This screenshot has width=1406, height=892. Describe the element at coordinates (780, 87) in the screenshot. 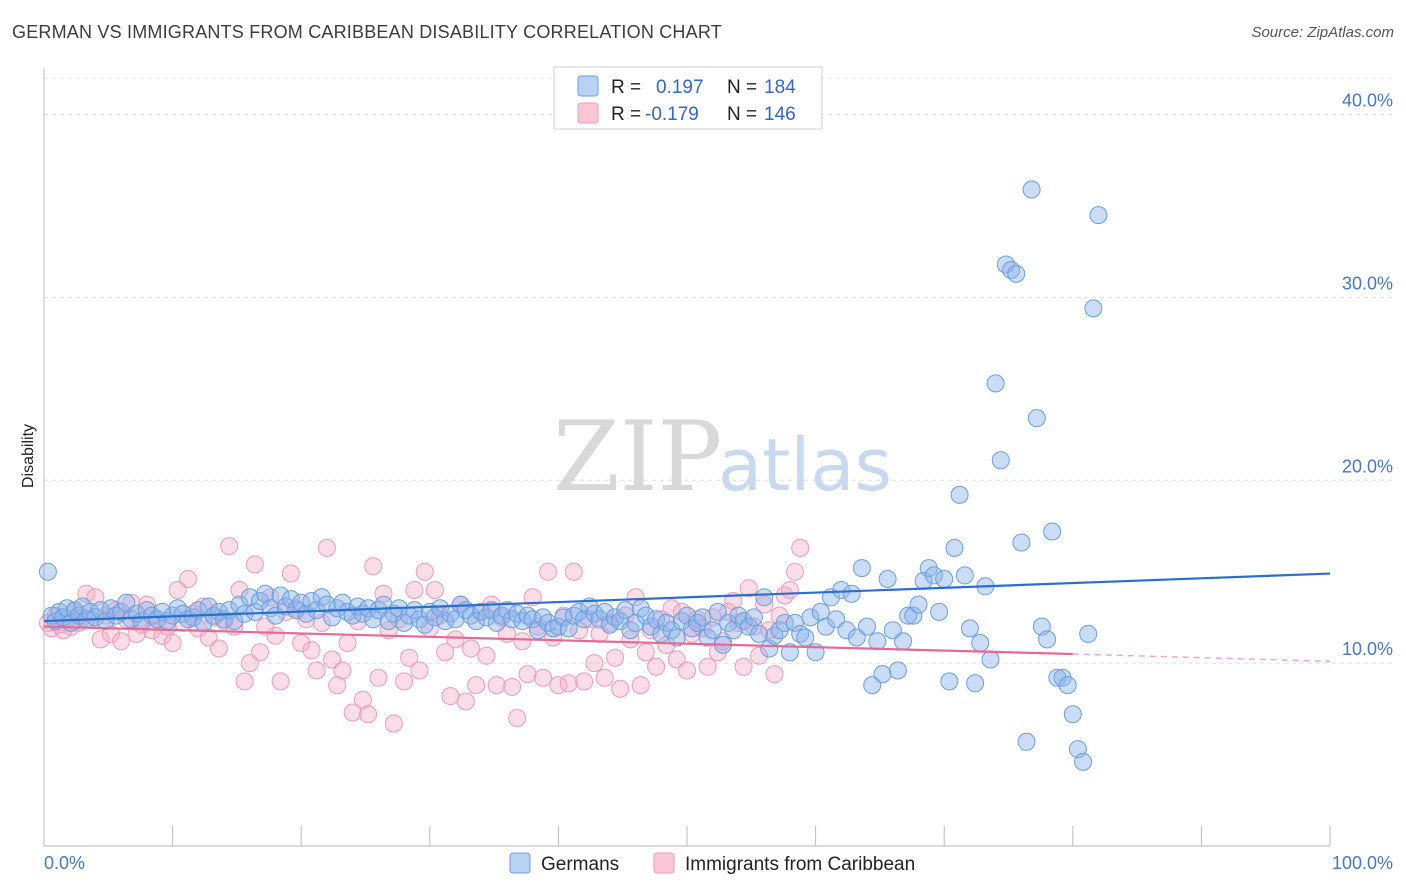

I see `legend-n-value-germans: 184` at that location.